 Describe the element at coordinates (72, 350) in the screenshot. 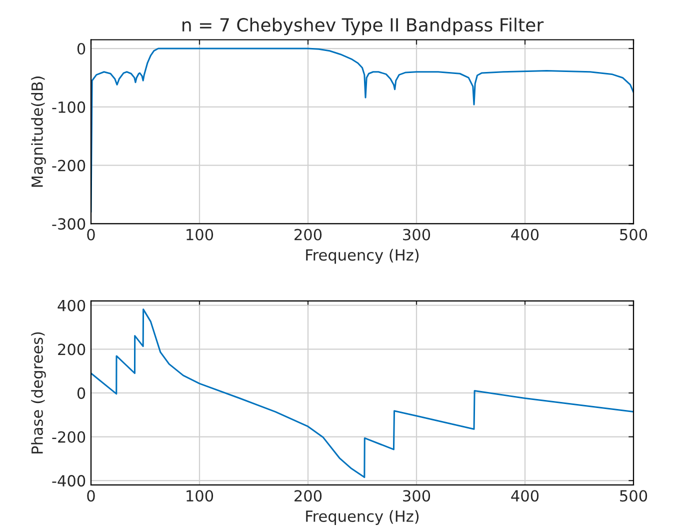

I see `y-tick-label: 200` at that location.